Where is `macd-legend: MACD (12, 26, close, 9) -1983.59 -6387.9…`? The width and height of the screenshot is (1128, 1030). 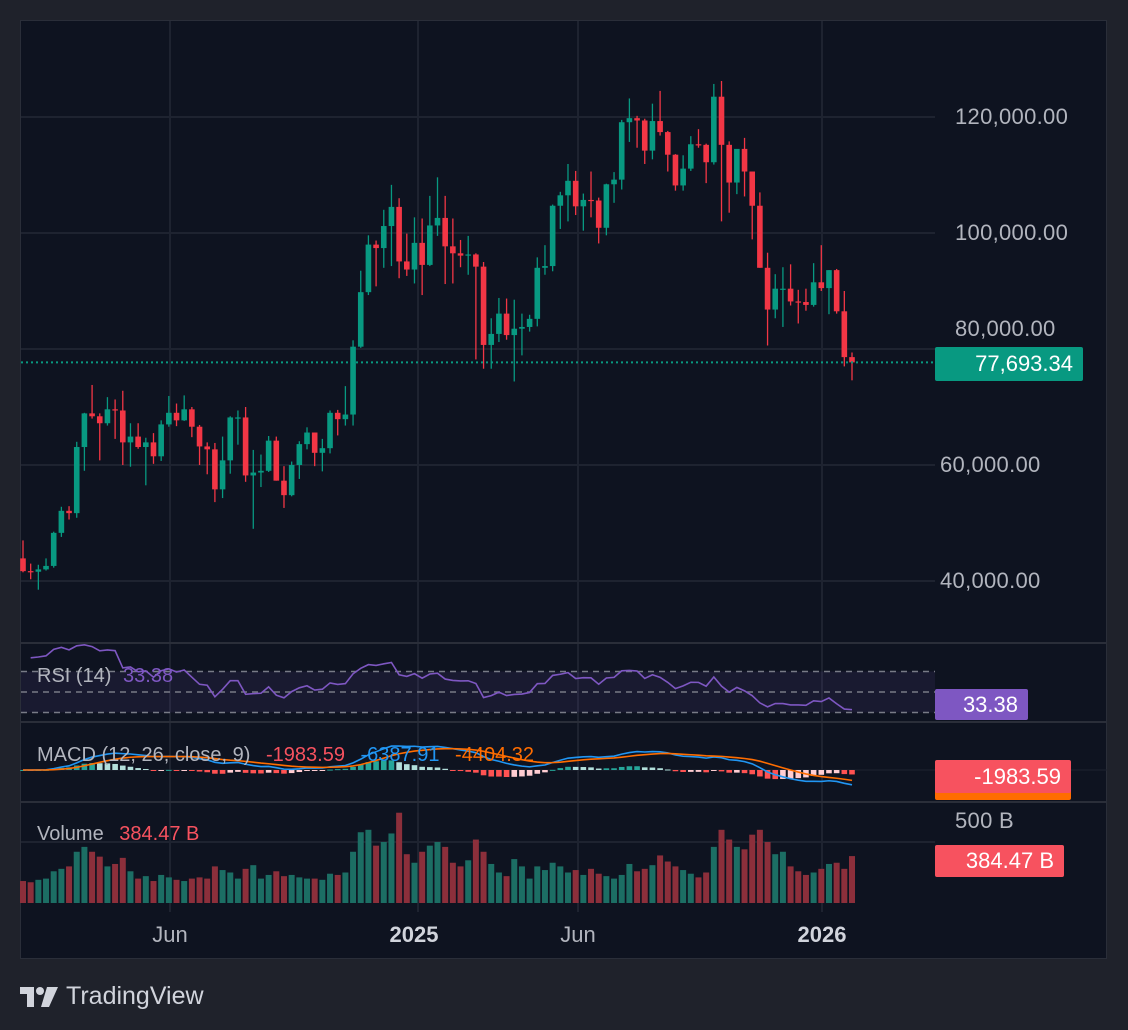 macd-legend: MACD (12, 26, close, 9) -1983.59 -6387.9… is located at coordinates (285, 755).